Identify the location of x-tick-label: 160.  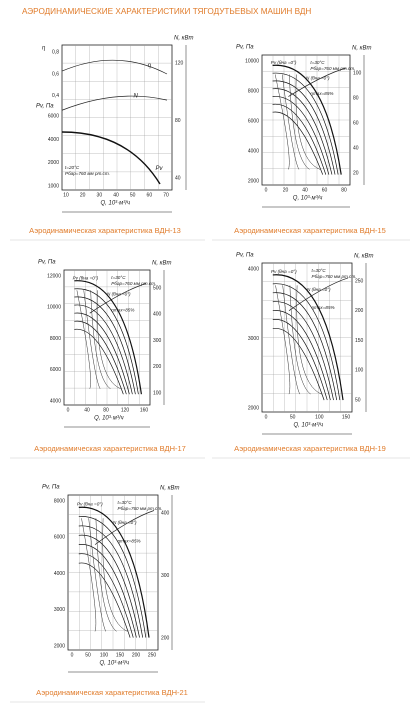
(144, 410).